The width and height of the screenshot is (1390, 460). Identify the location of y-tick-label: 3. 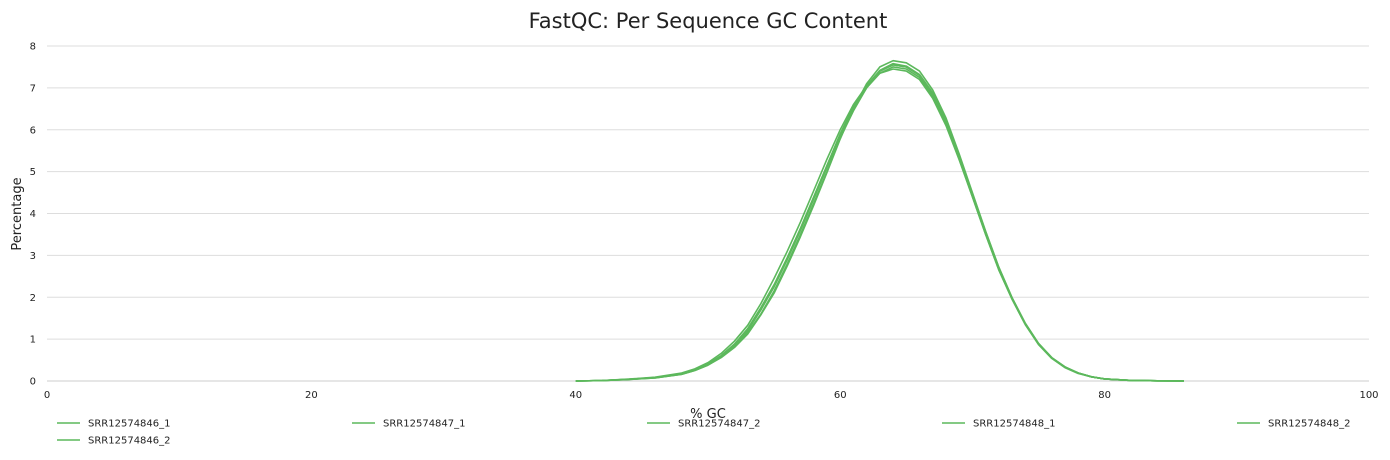
(33, 256).